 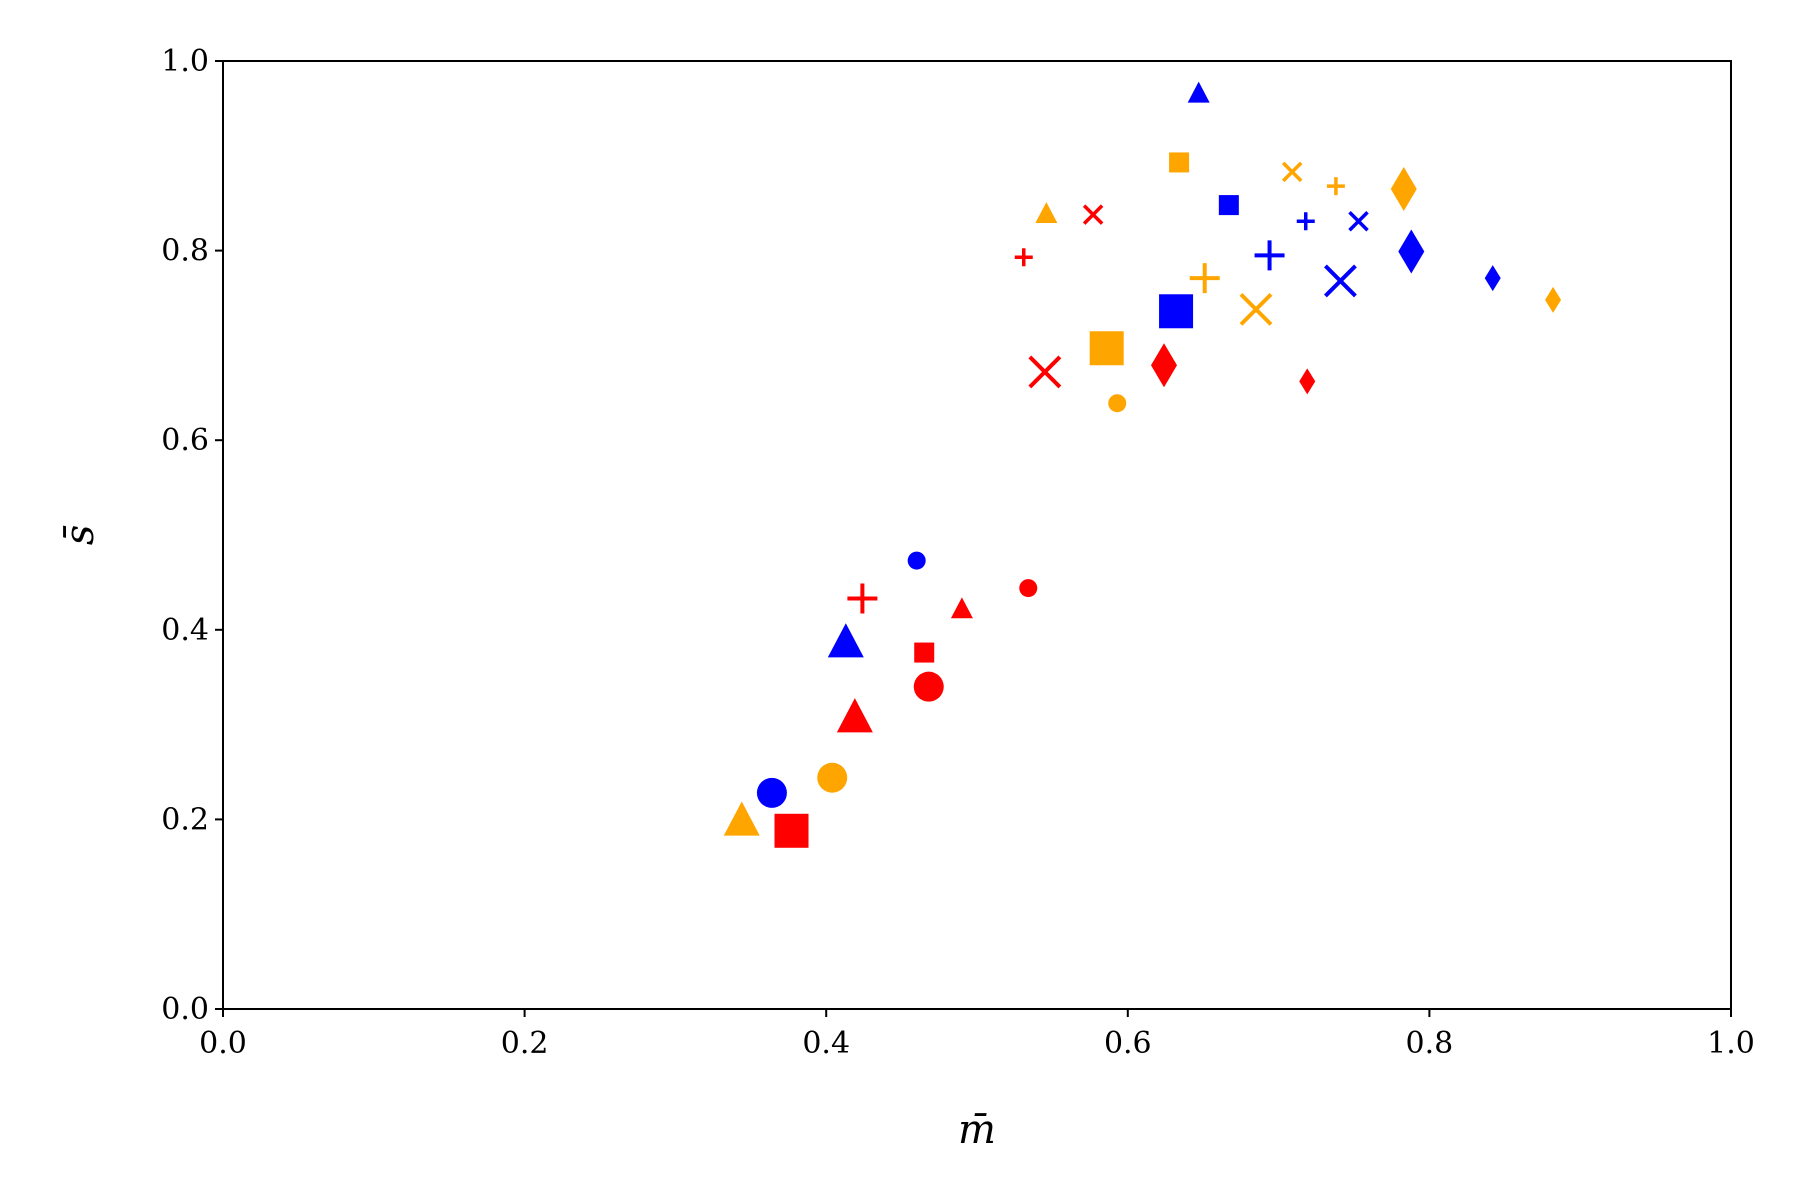 I want to click on y-tick-label: 0.0, so click(x=185, y=1009).